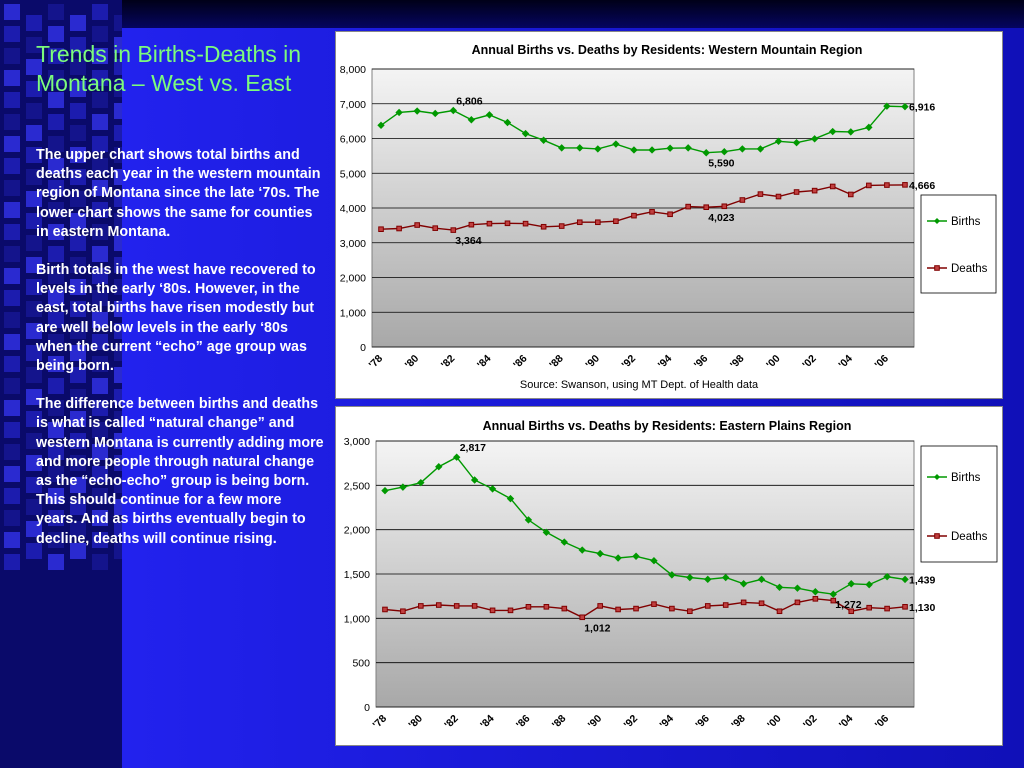 Image resolution: width=1024 pixels, height=768 pixels. Describe the element at coordinates (353, 279) in the screenshot. I see `y-tick-label: 2,000` at that location.